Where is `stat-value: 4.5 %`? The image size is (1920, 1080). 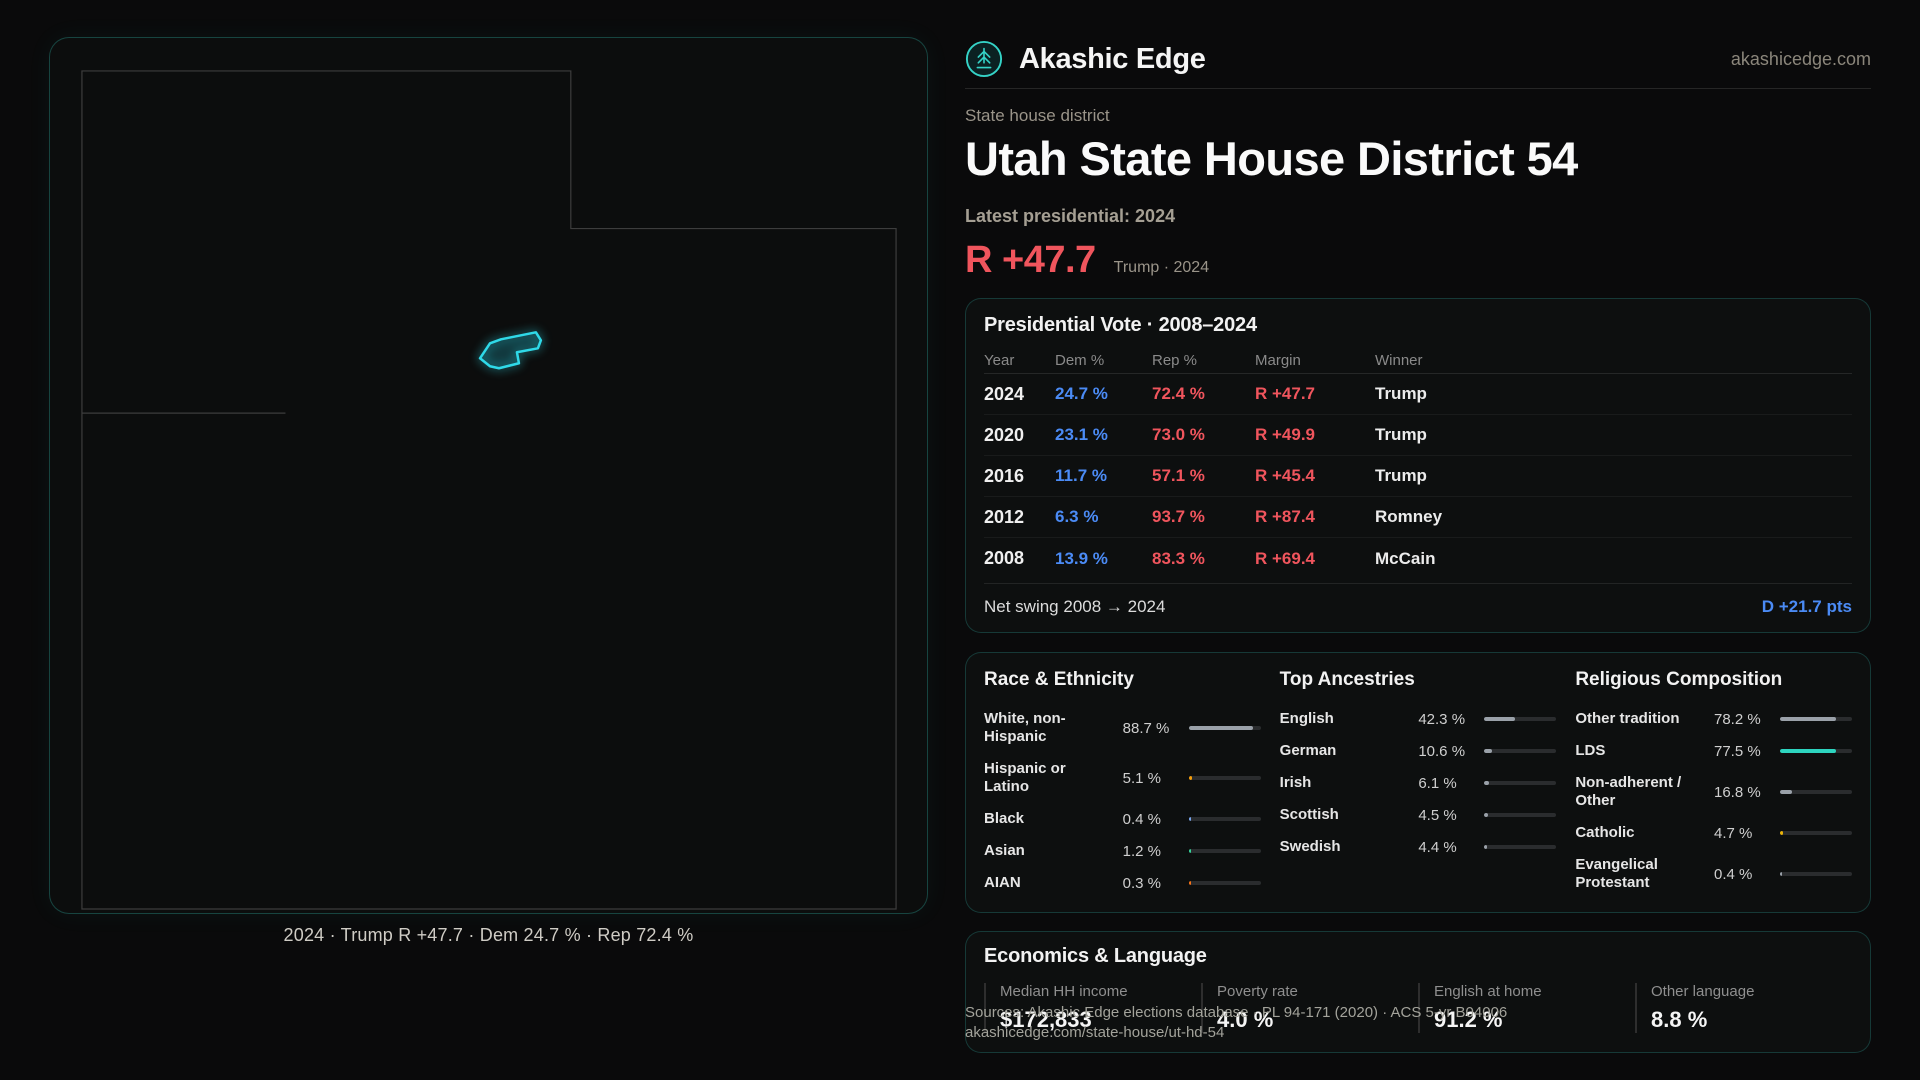
stat-value: 4.5 % is located at coordinates (1437, 815).